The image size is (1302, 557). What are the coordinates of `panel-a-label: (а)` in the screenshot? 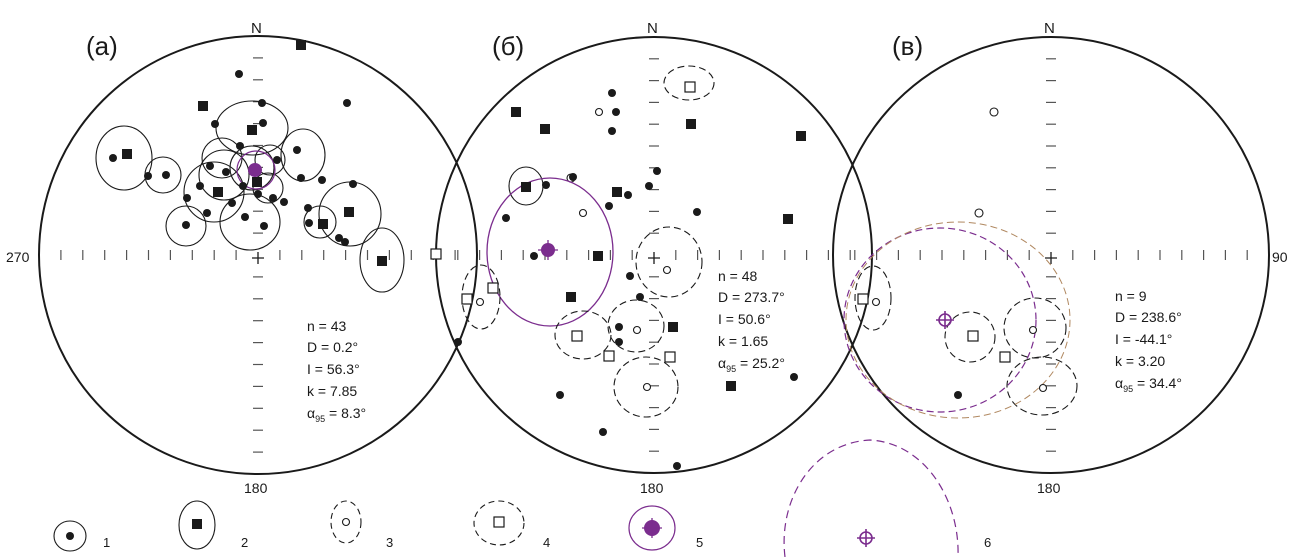 It's located at (102, 46).